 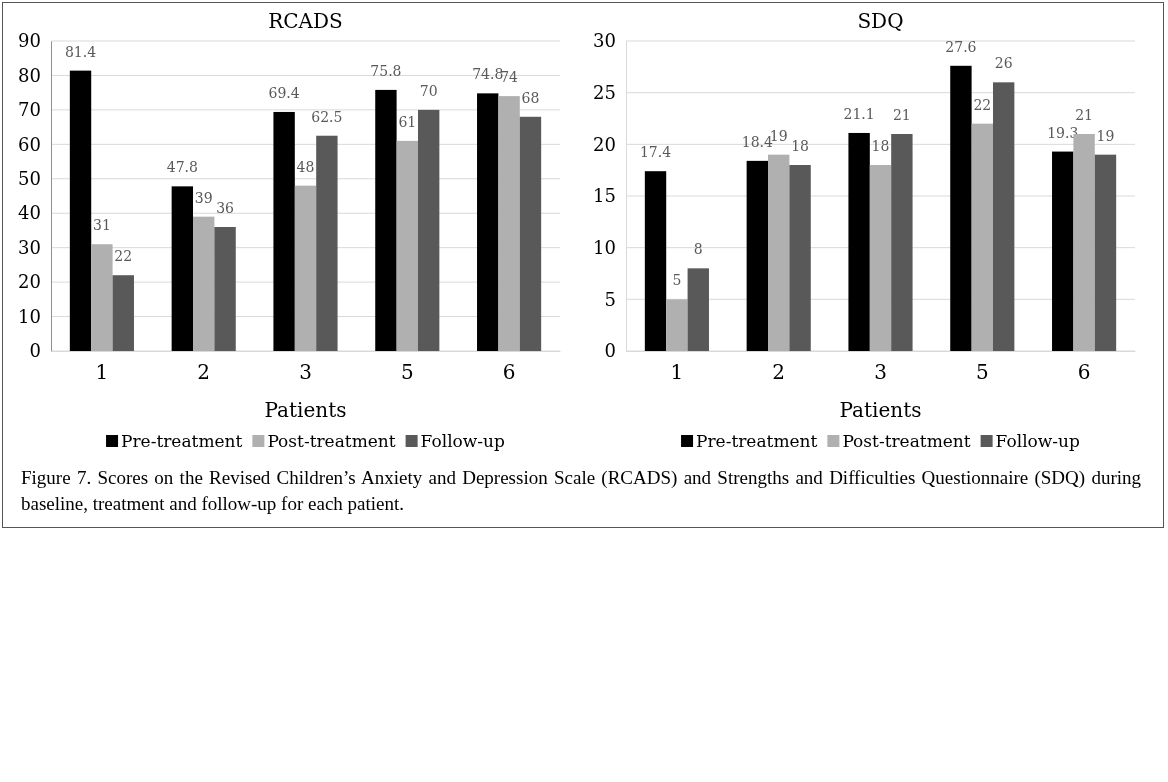 I want to click on y-tick-label: 40, so click(x=29, y=213).